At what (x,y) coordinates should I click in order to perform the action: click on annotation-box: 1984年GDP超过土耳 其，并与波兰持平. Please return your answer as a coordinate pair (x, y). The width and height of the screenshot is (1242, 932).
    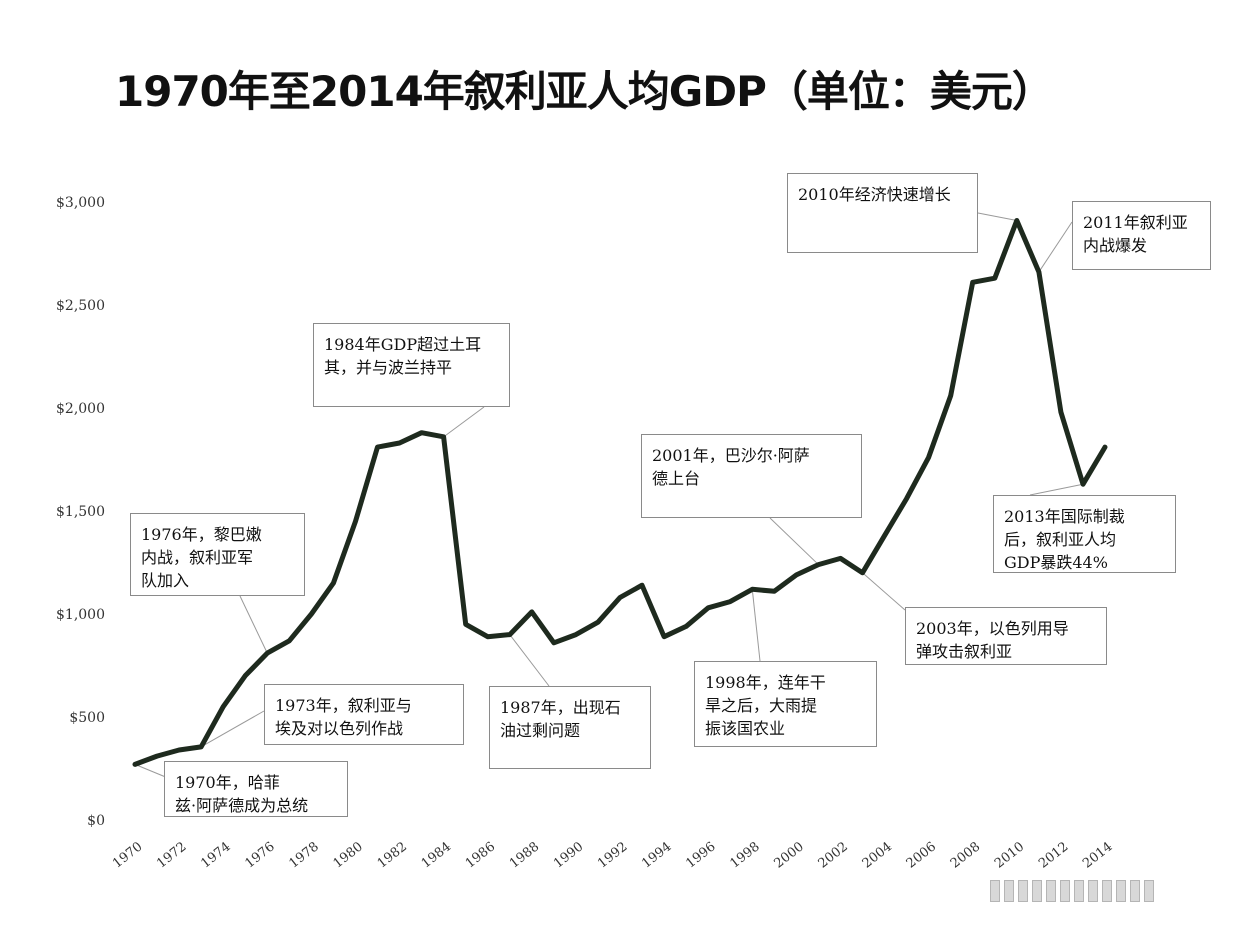
    Looking at the image, I should click on (411, 365).